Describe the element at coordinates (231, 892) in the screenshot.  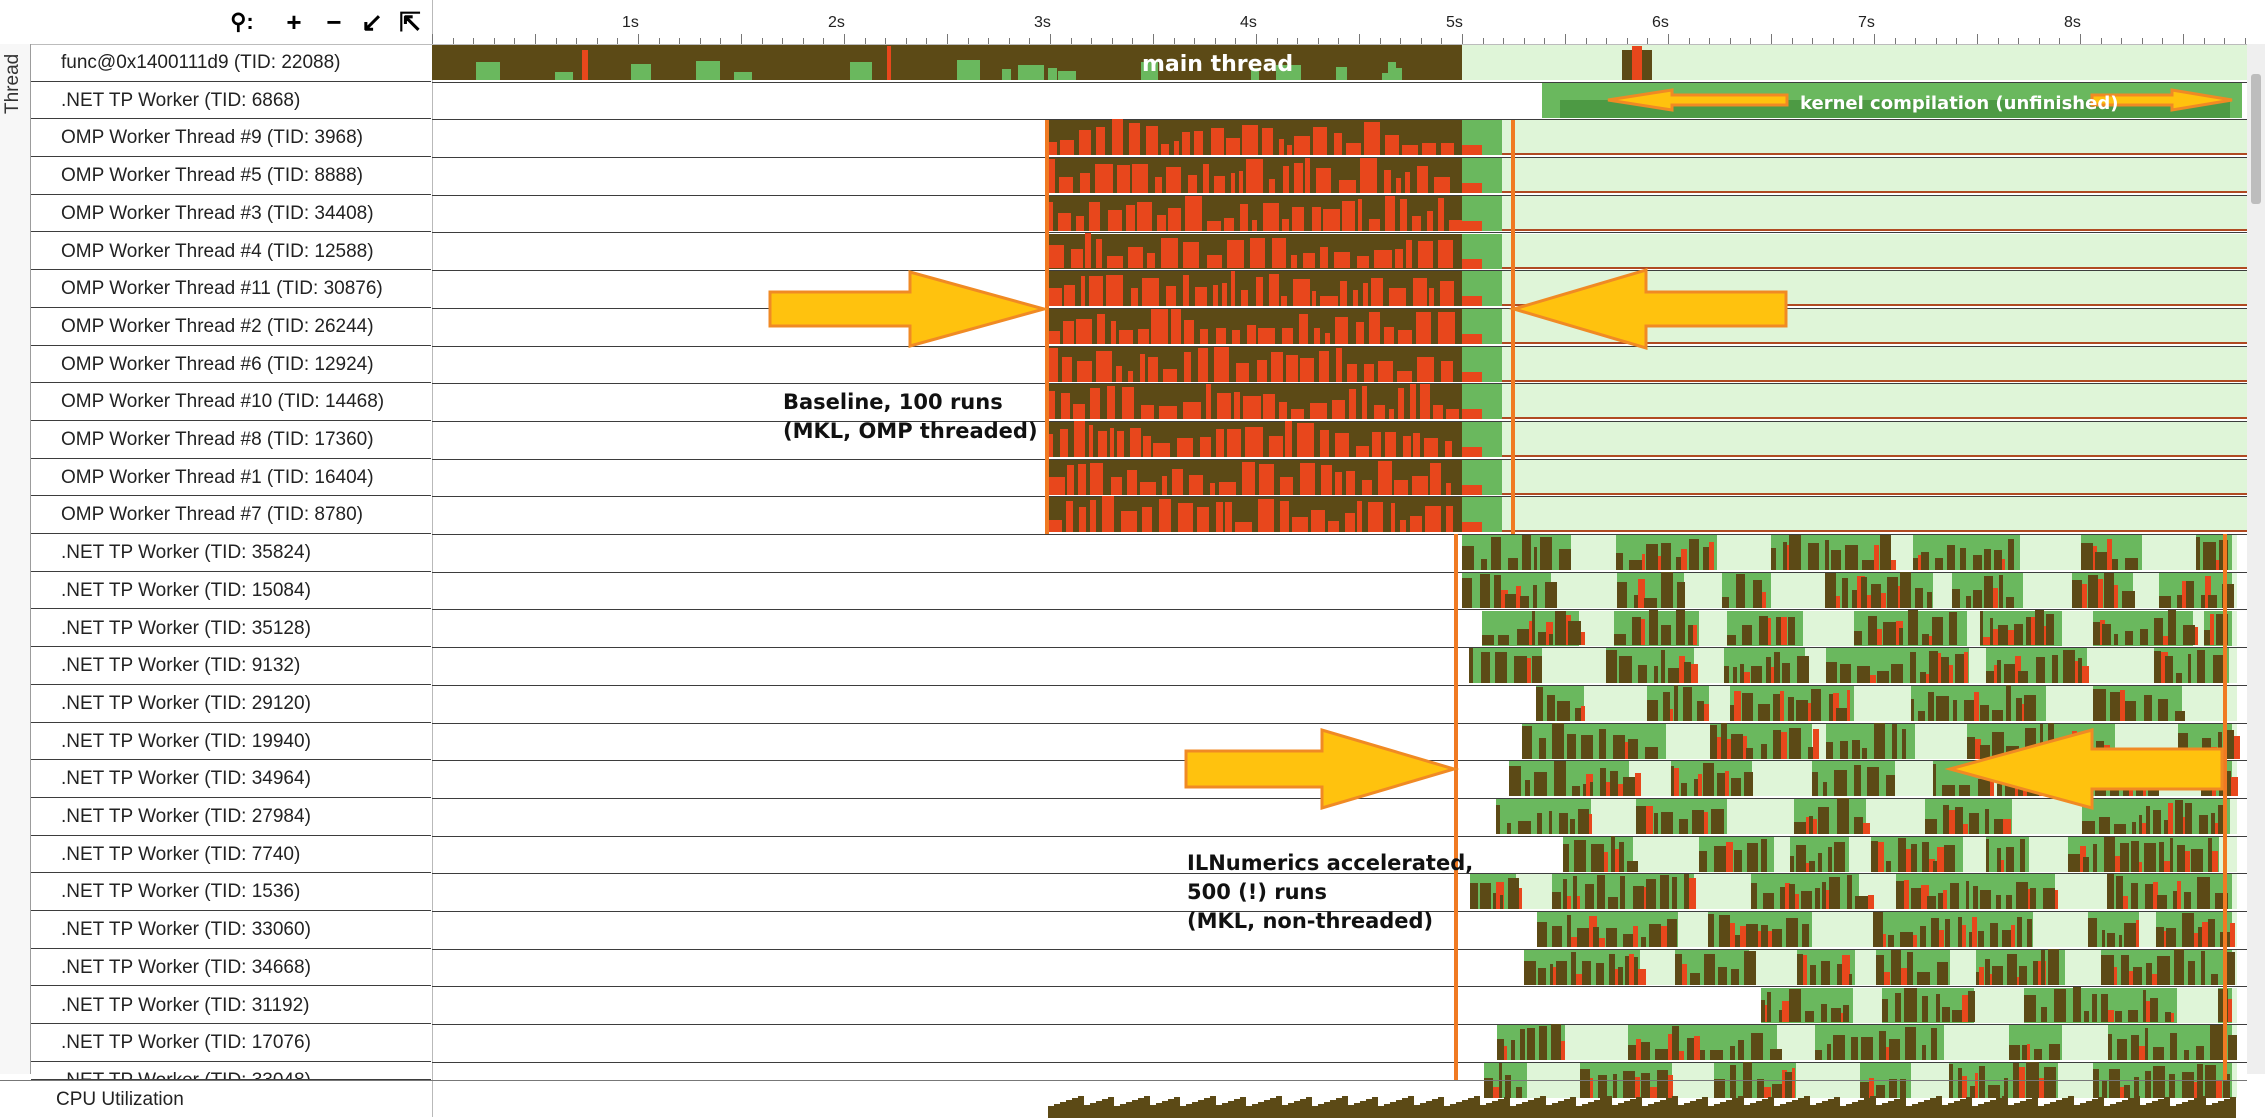
I see `thread-label: .NET TP Worker (TID: 1536)` at that location.